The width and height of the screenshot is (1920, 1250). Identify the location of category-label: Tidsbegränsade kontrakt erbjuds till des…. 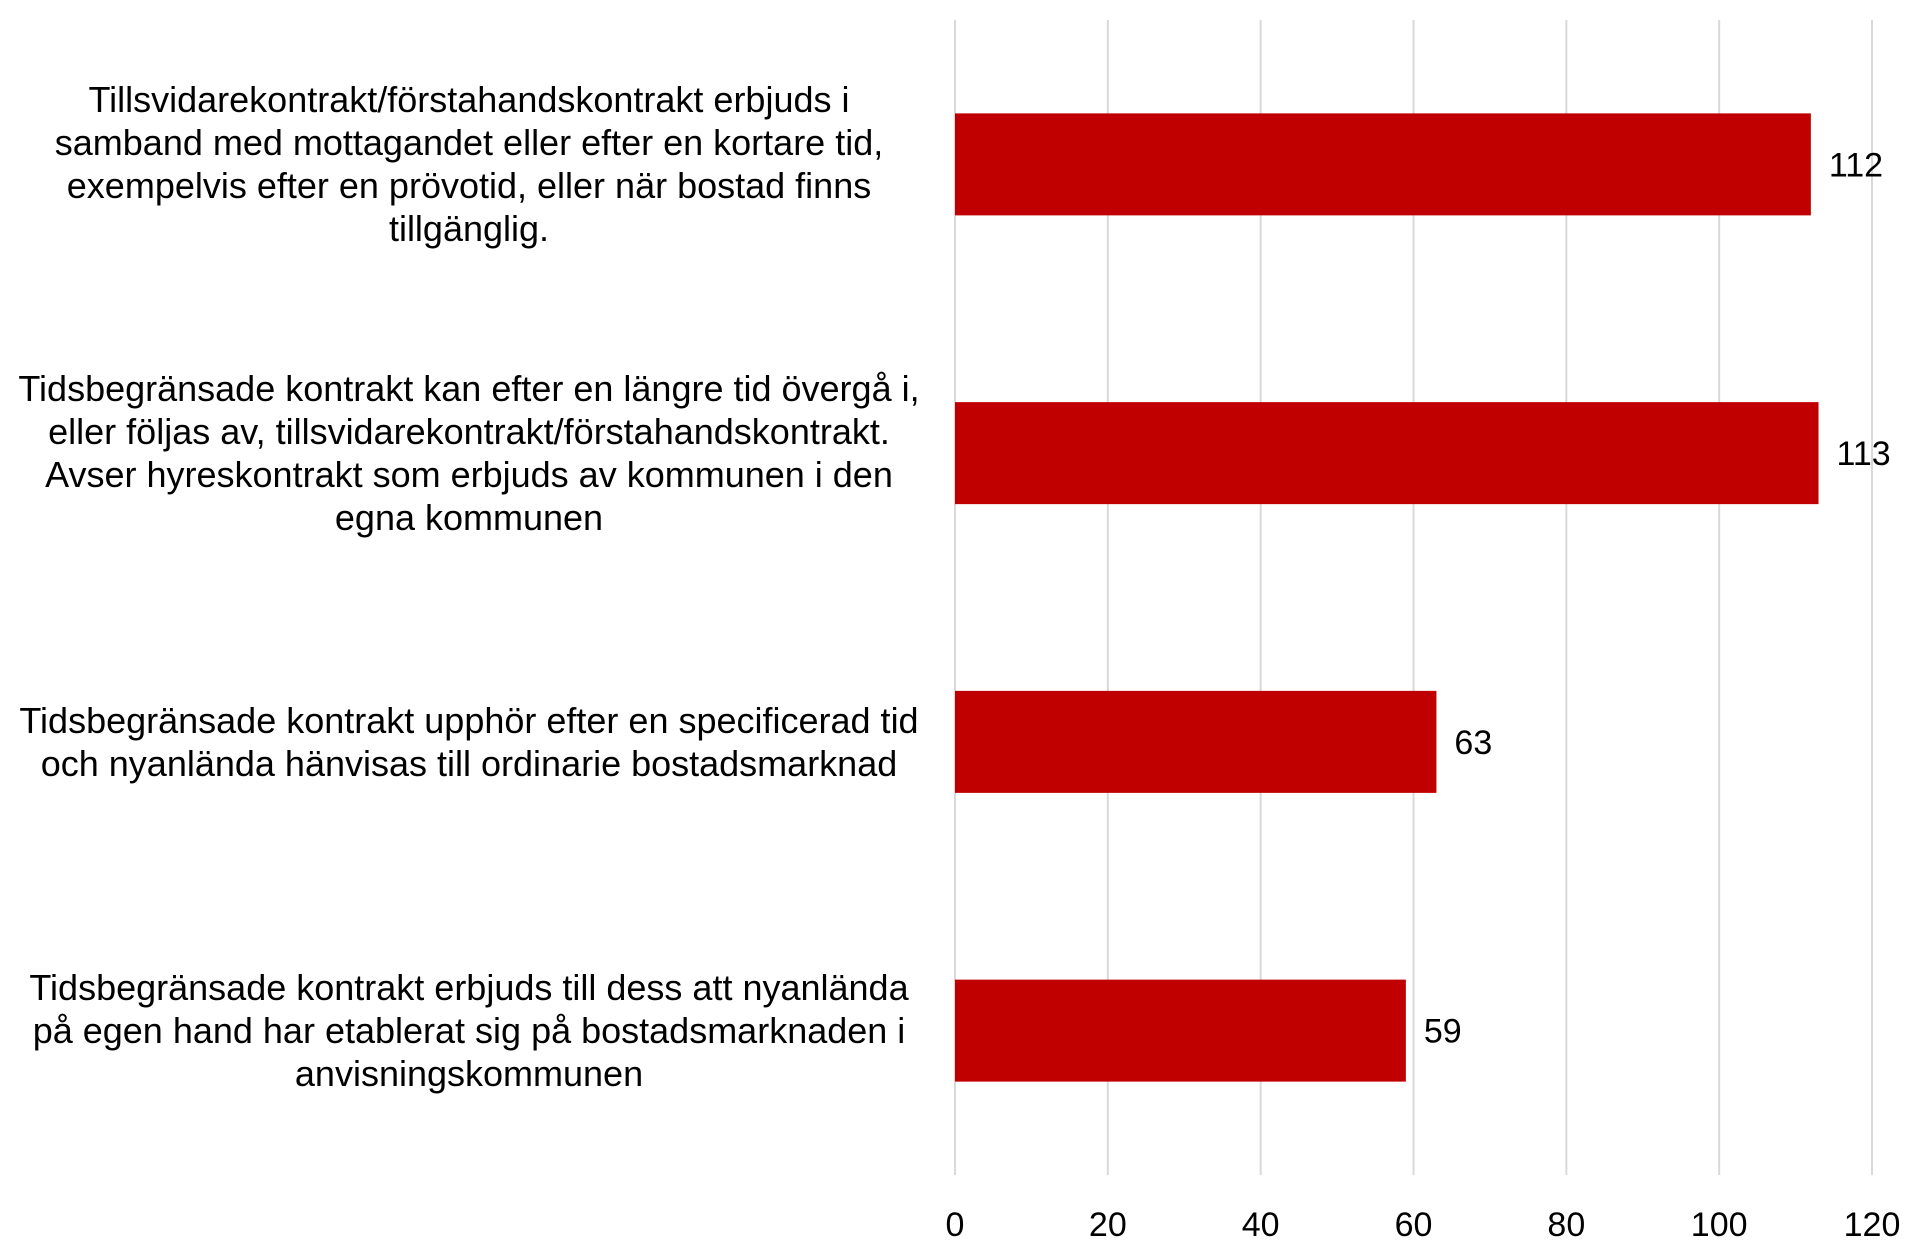
(469, 1031).